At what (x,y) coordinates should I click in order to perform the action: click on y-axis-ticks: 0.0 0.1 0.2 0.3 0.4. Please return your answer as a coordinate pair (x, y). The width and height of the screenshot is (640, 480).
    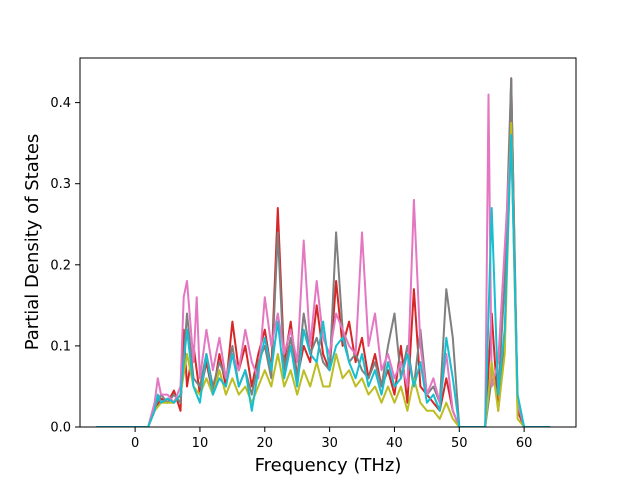
    Looking at the image, I should click on (65, 266).